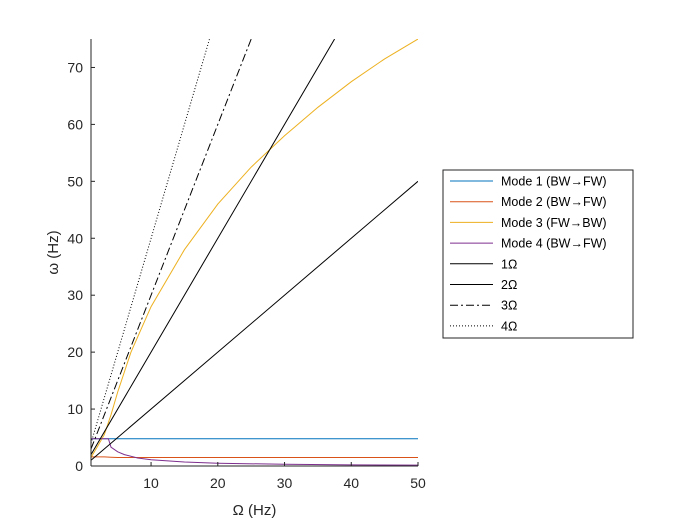 The image size is (700, 525). What do you see at coordinates (75, 409) in the screenshot?
I see `y-tick-label: 10` at bounding box center [75, 409].